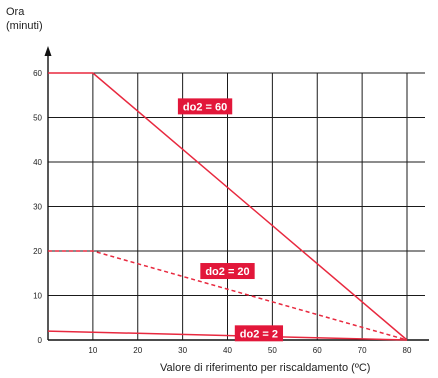 This screenshot has height=378, width=438. What do you see at coordinates (15, 12) in the screenshot?
I see `y-axis-label-line1: Ora` at bounding box center [15, 12].